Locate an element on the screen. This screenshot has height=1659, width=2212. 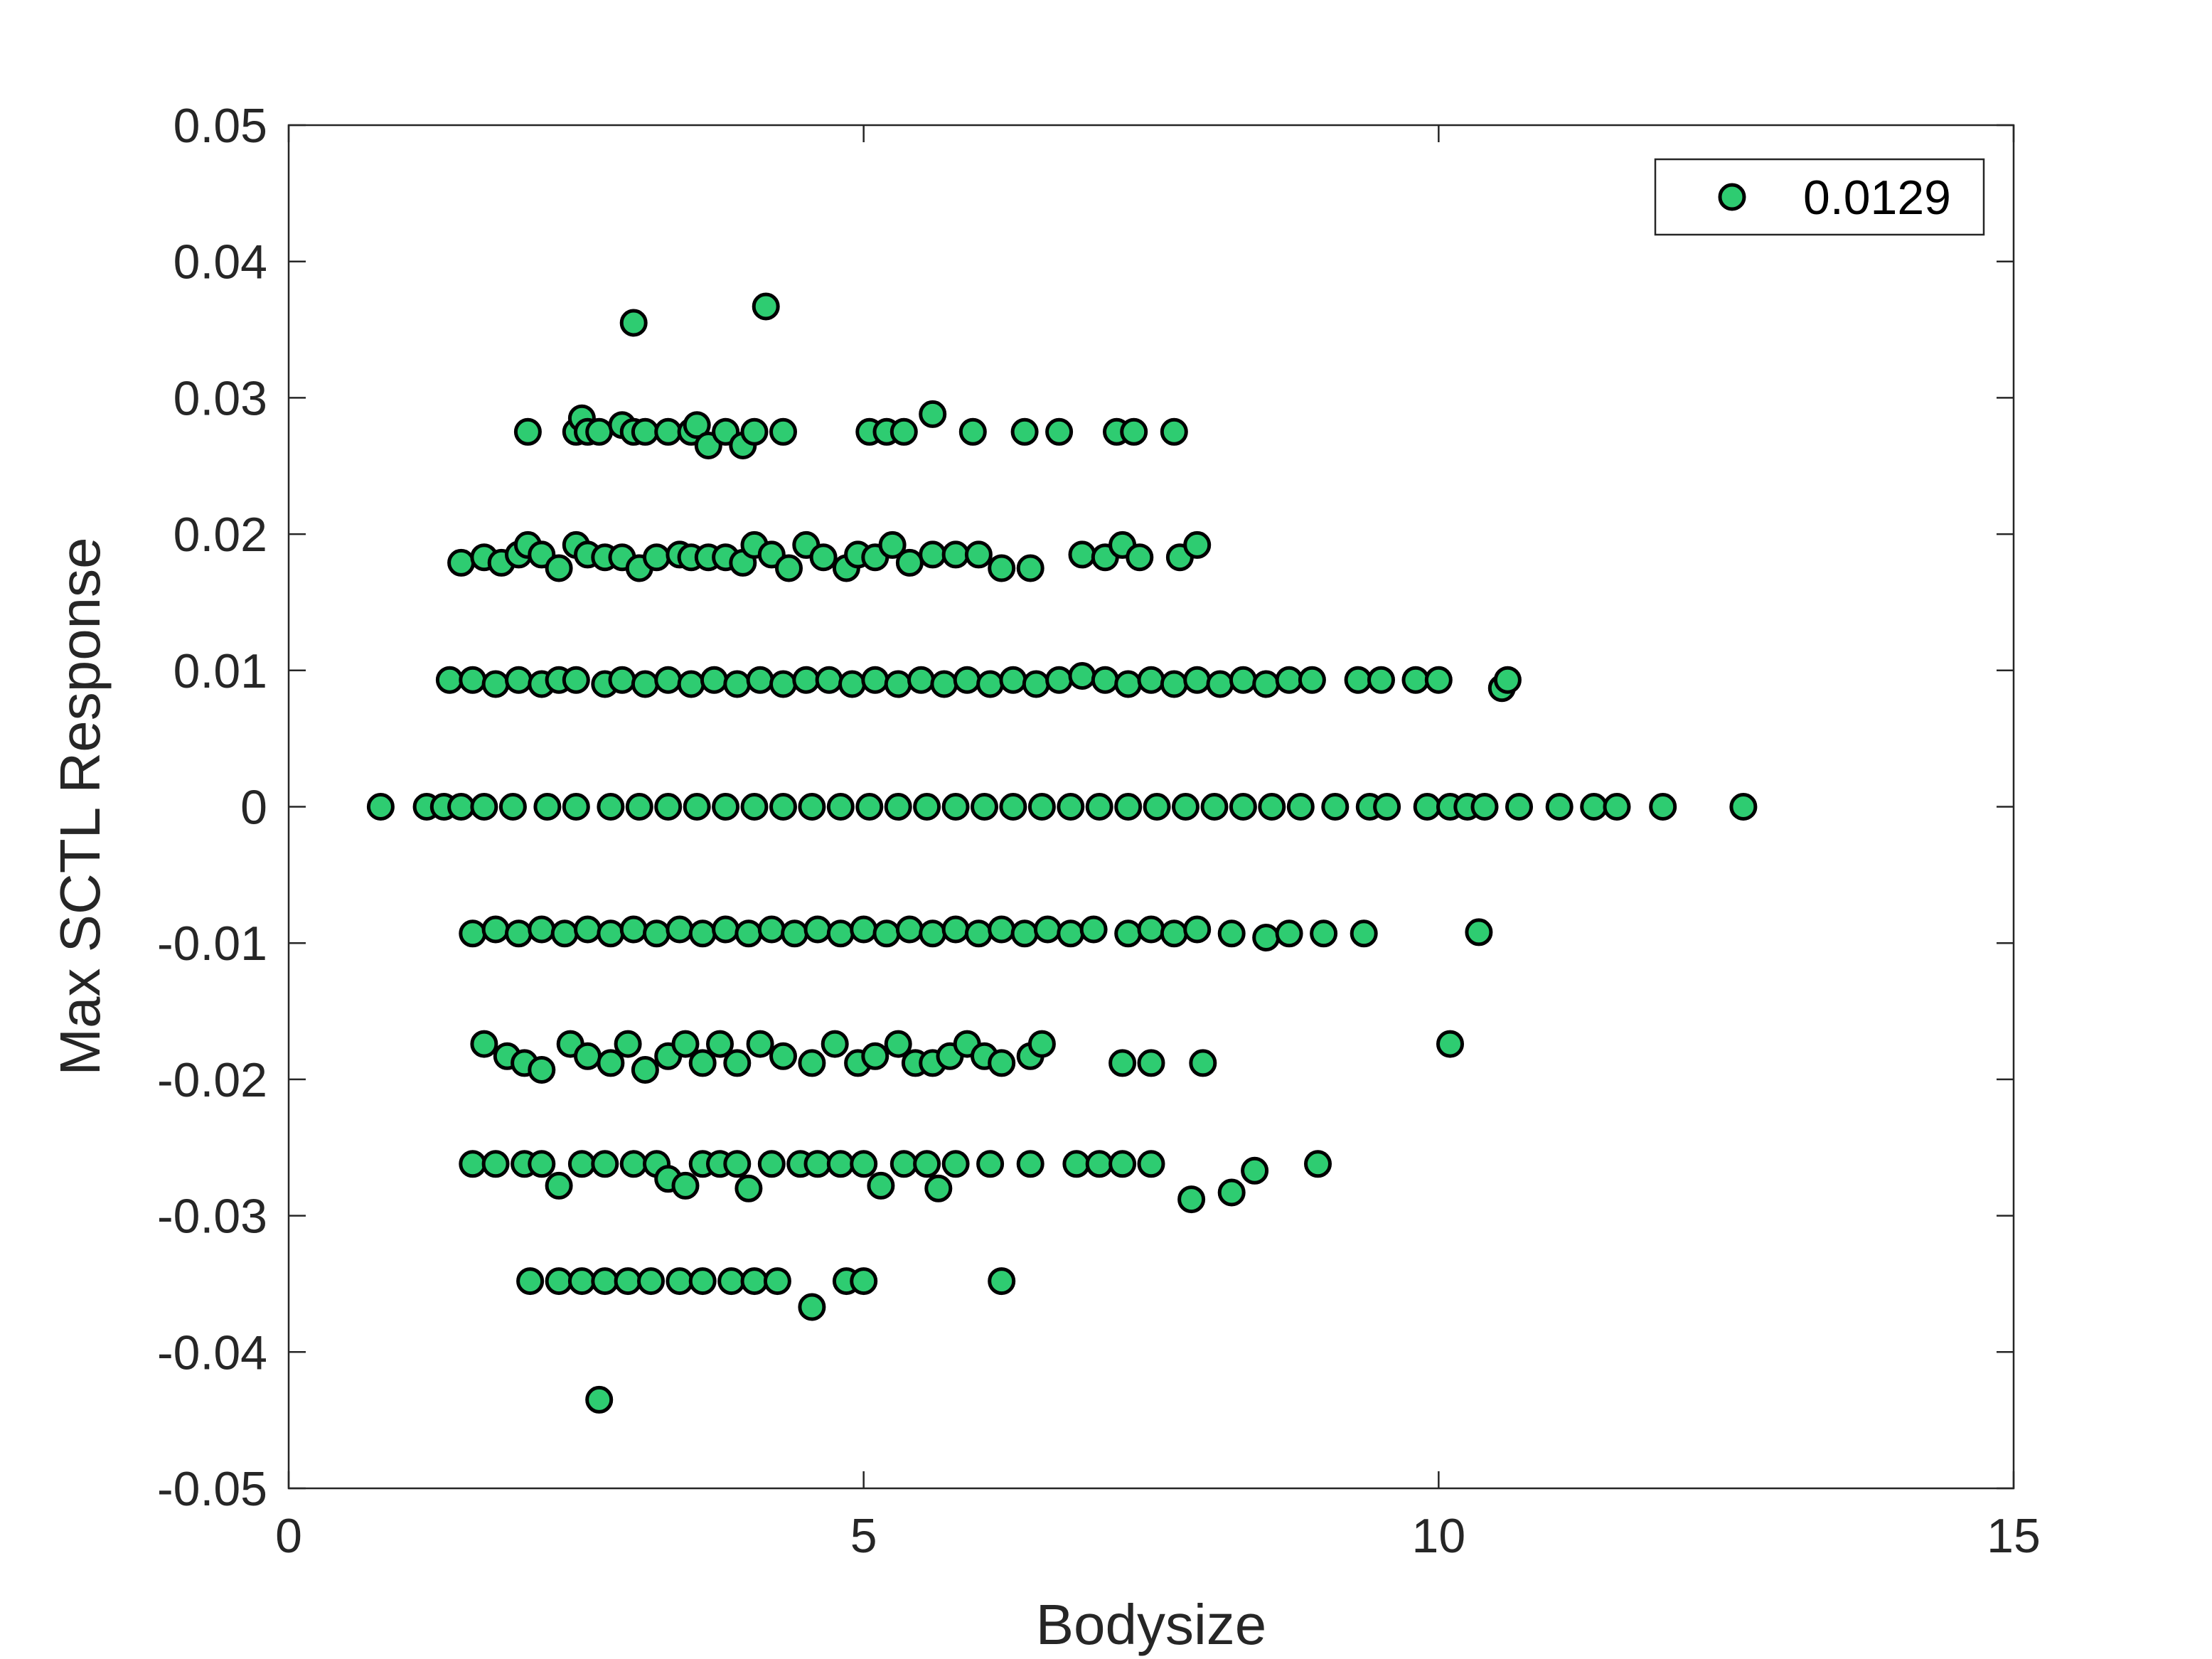
x-tick-label: 5 is located at coordinates (863, 1536).